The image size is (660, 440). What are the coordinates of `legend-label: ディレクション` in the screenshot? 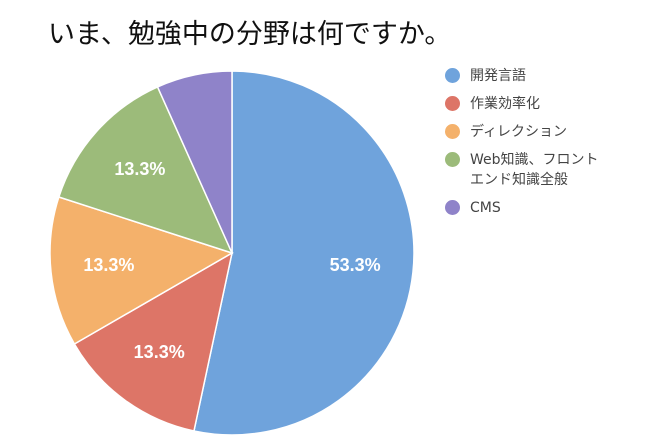 It's located at (518, 132).